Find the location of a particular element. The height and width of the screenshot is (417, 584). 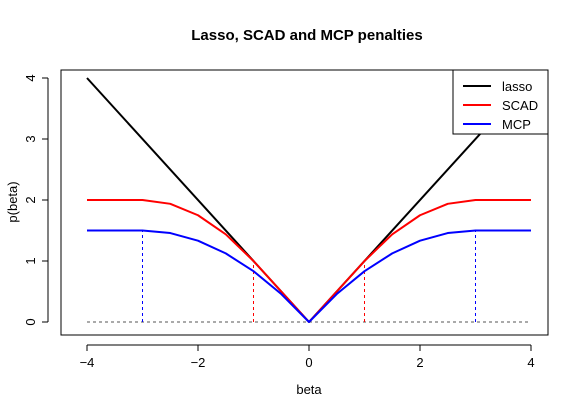

chart-title: Lasso, SCAD and MCP penalties is located at coordinates (306, 35).